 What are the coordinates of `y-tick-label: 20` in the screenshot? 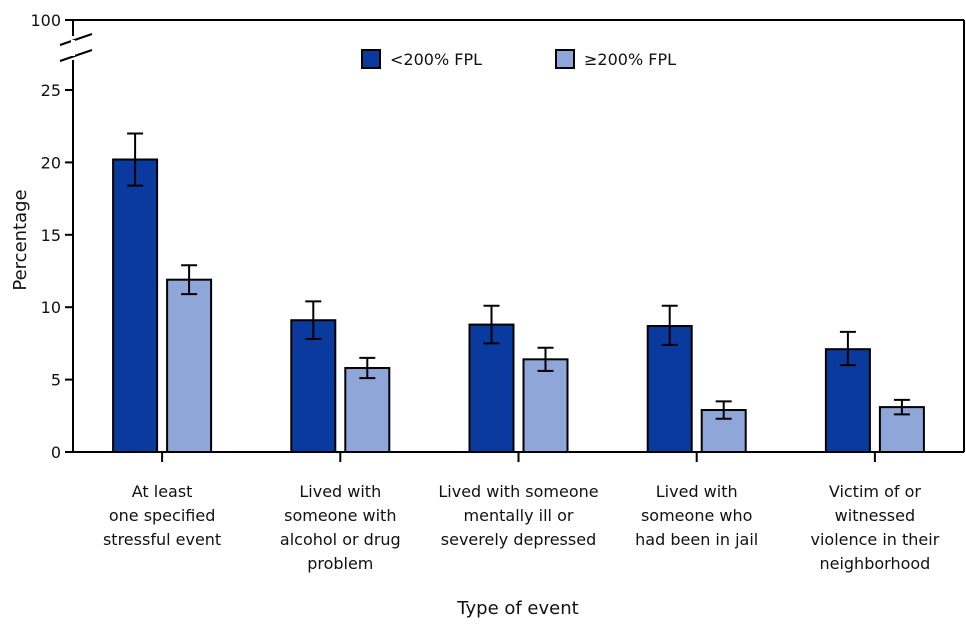 It's located at (51, 162).